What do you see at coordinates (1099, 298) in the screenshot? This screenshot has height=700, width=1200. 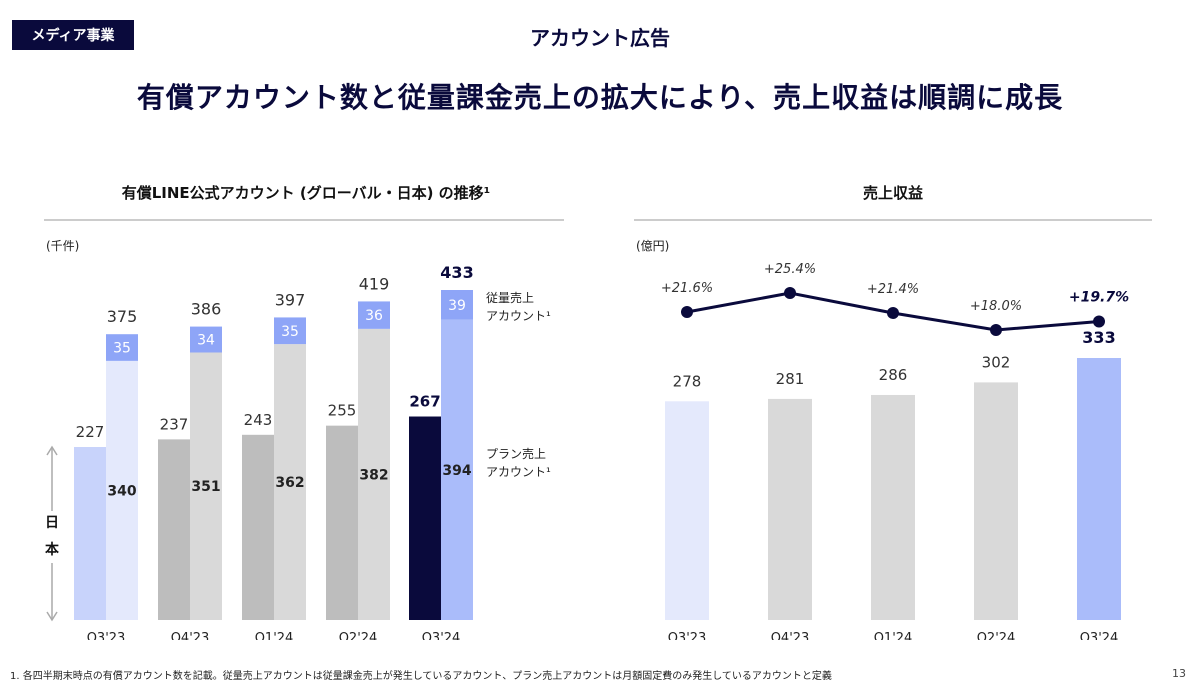 I see `growth-rate-label: +19.7%` at bounding box center [1099, 298].